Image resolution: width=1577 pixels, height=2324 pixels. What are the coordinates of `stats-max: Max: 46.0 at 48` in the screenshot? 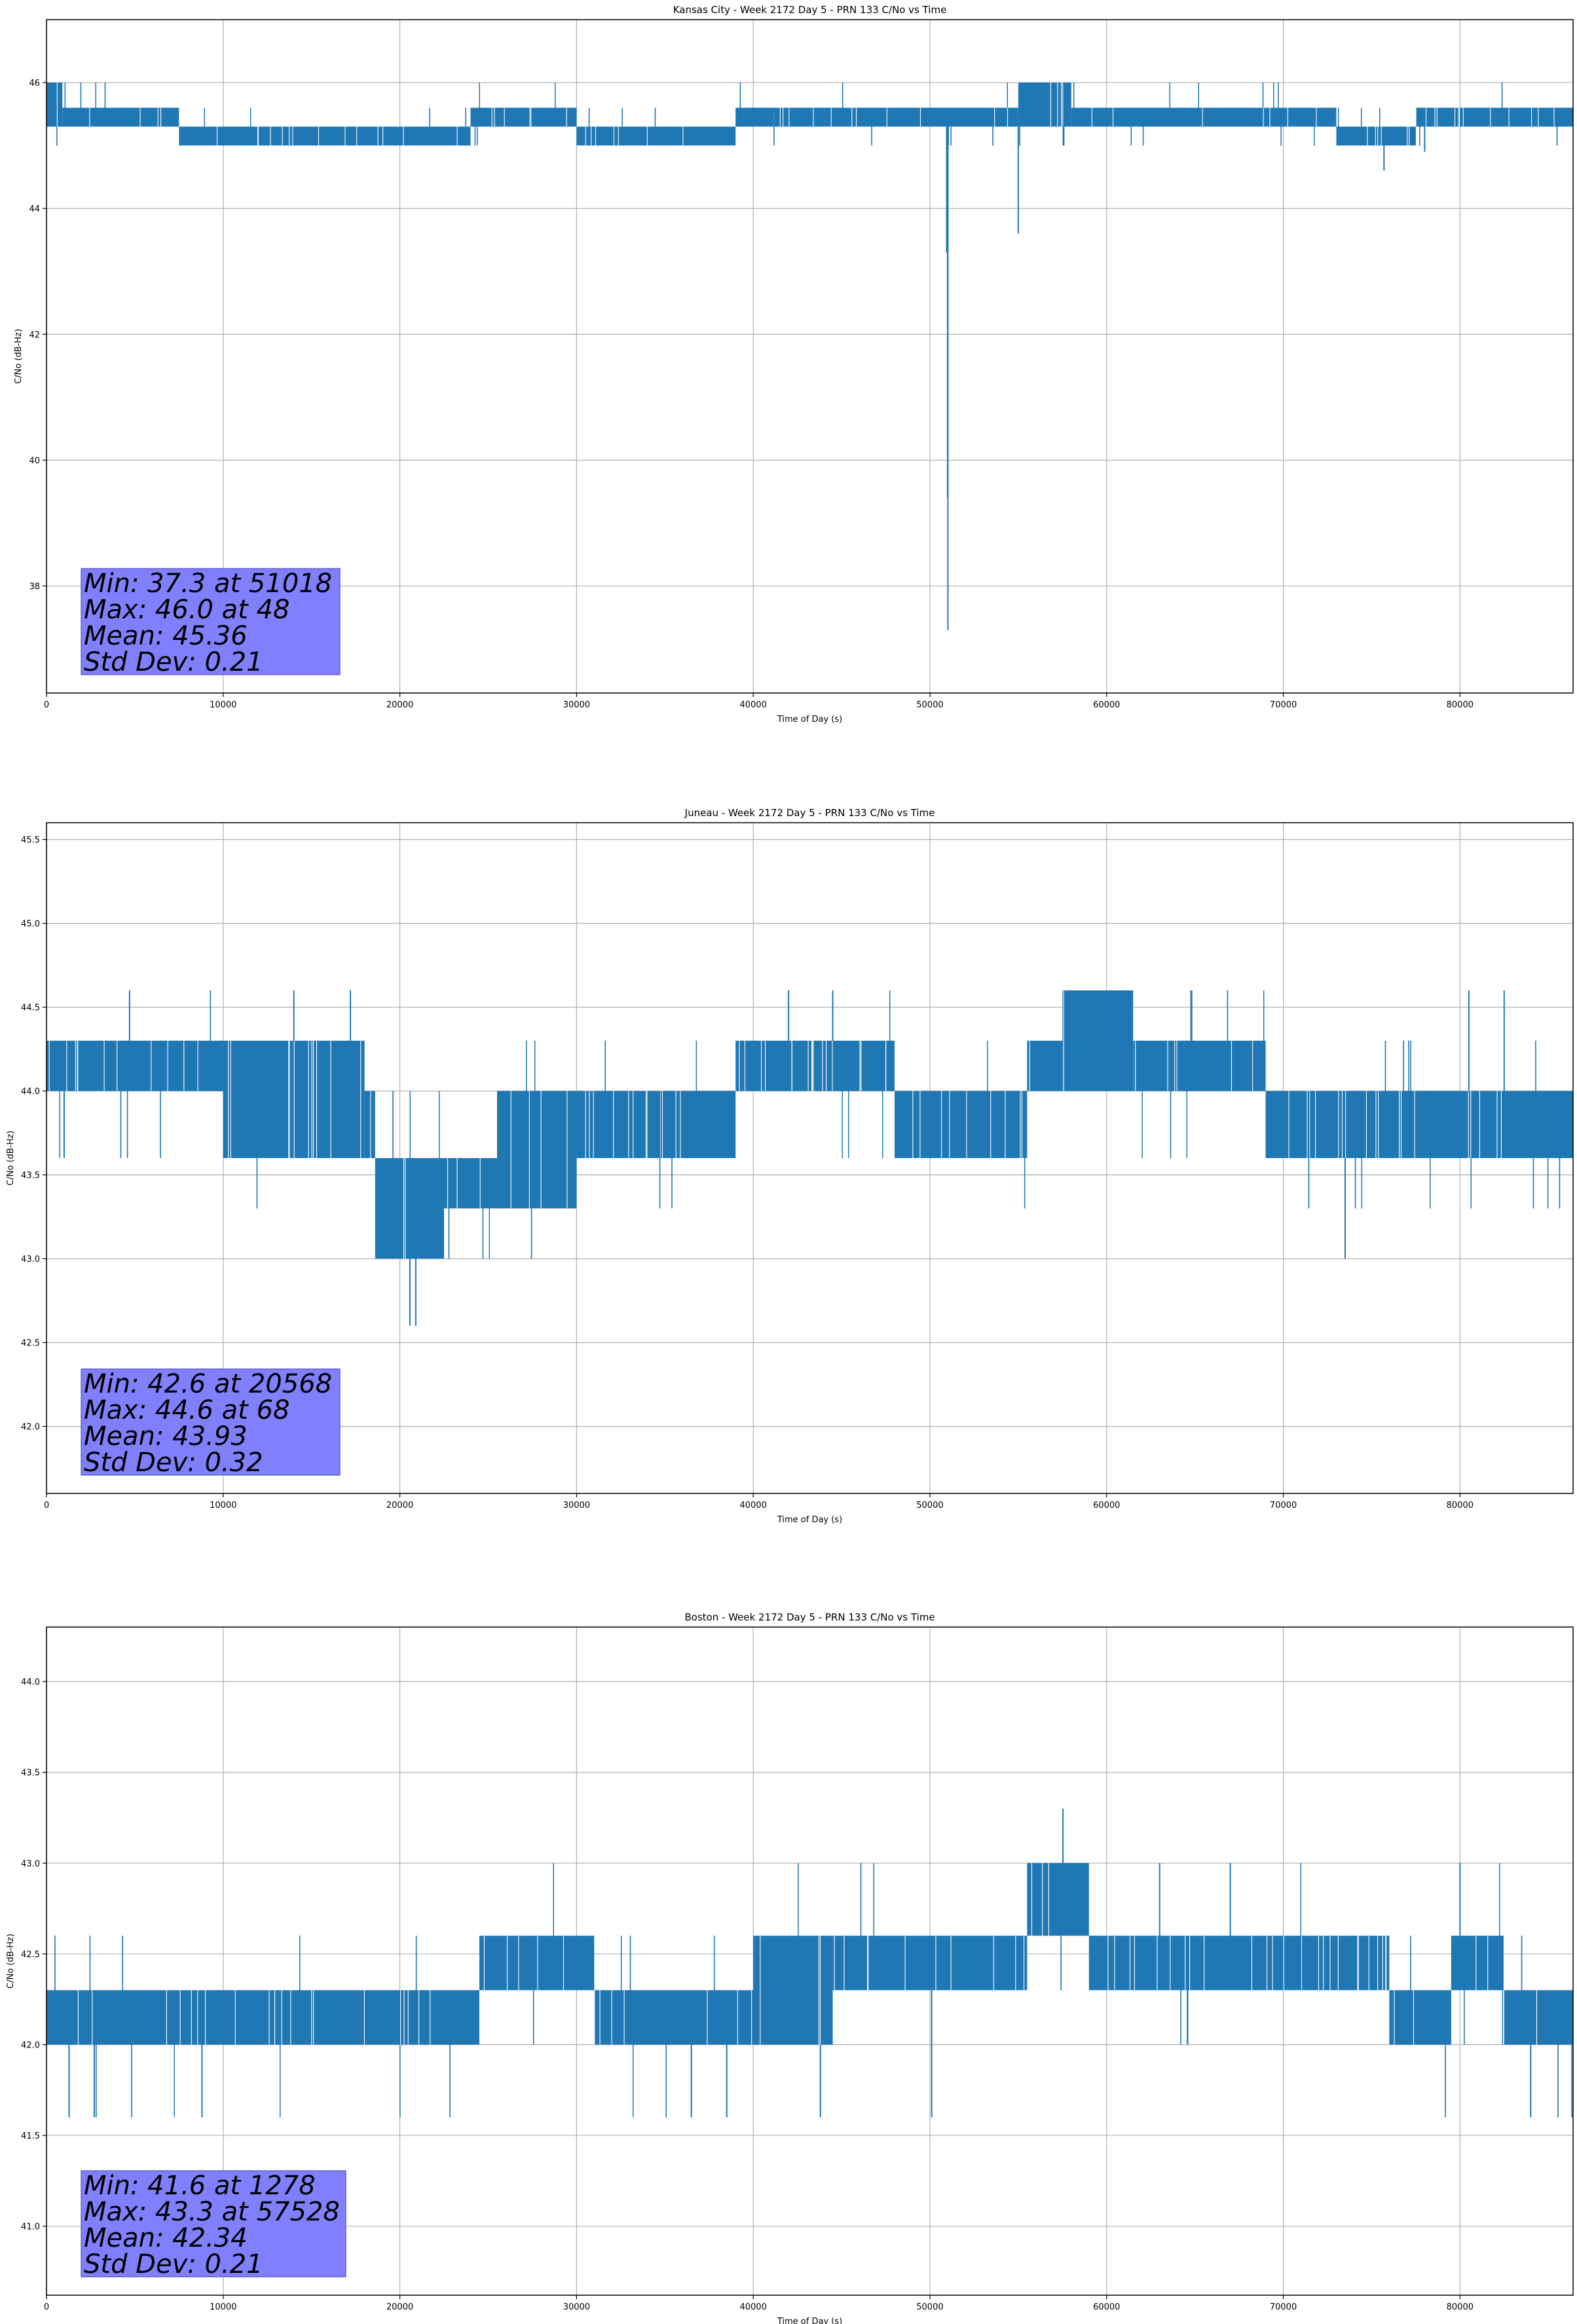 It's located at (186, 610).